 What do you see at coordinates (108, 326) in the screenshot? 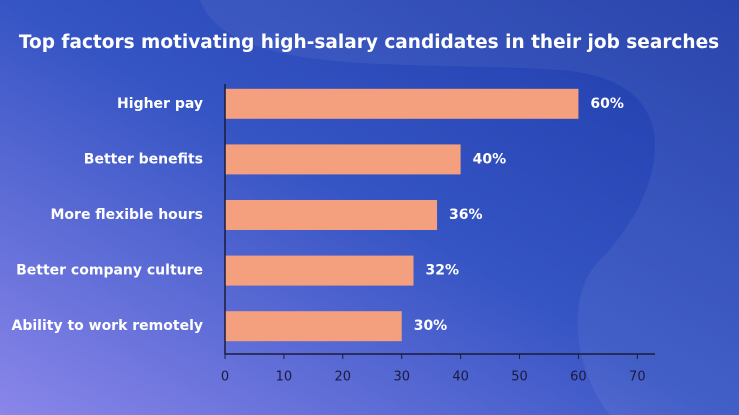
I see `category-label: Ability to work remotely` at bounding box center [108, 326].